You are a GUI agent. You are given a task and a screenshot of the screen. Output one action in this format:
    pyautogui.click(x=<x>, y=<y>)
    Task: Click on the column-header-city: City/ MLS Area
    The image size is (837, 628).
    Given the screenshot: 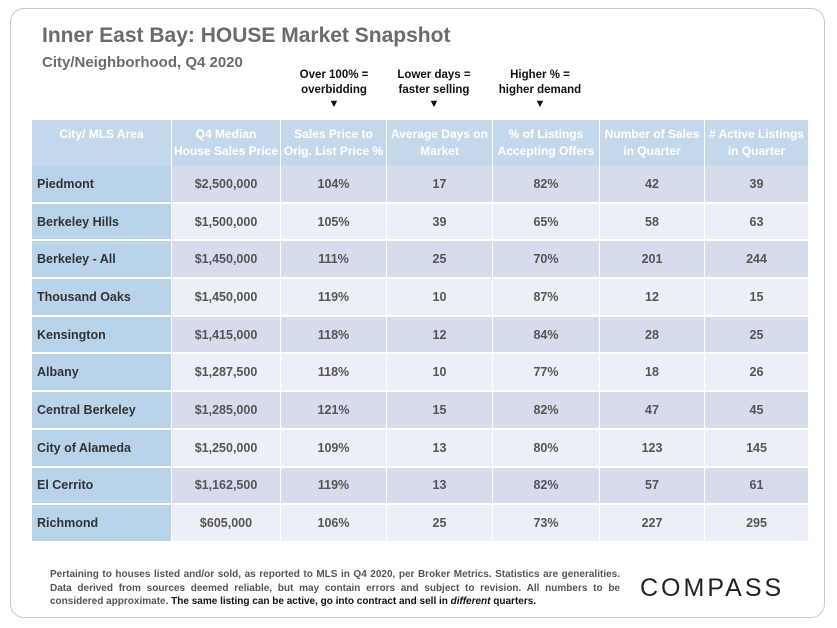 What is the action you would take?
    pyautogui.click(x=102, y=143)
    